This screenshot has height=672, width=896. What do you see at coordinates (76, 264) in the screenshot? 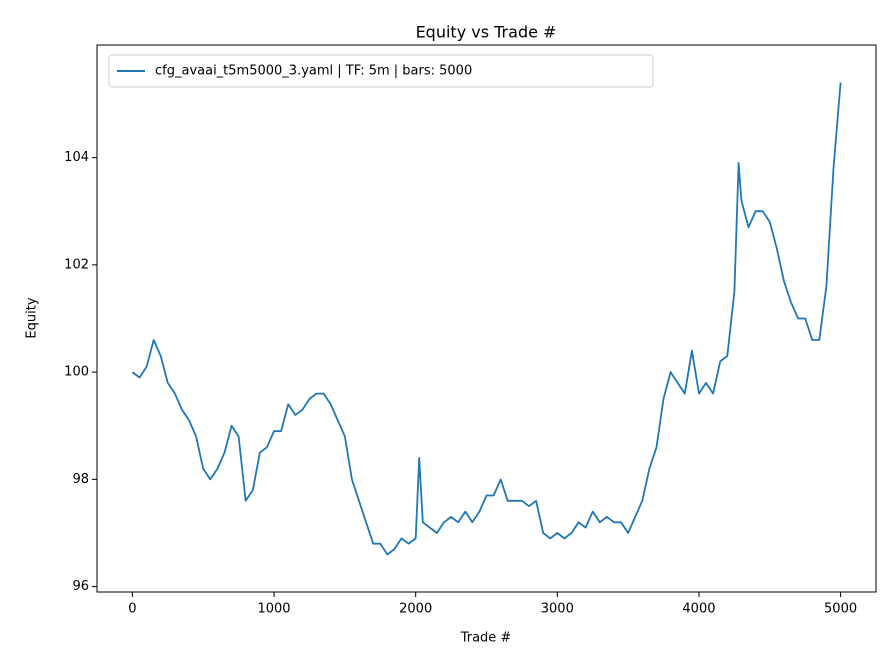
I see `y-tick-label: 102` at bounding box center [76, 264].